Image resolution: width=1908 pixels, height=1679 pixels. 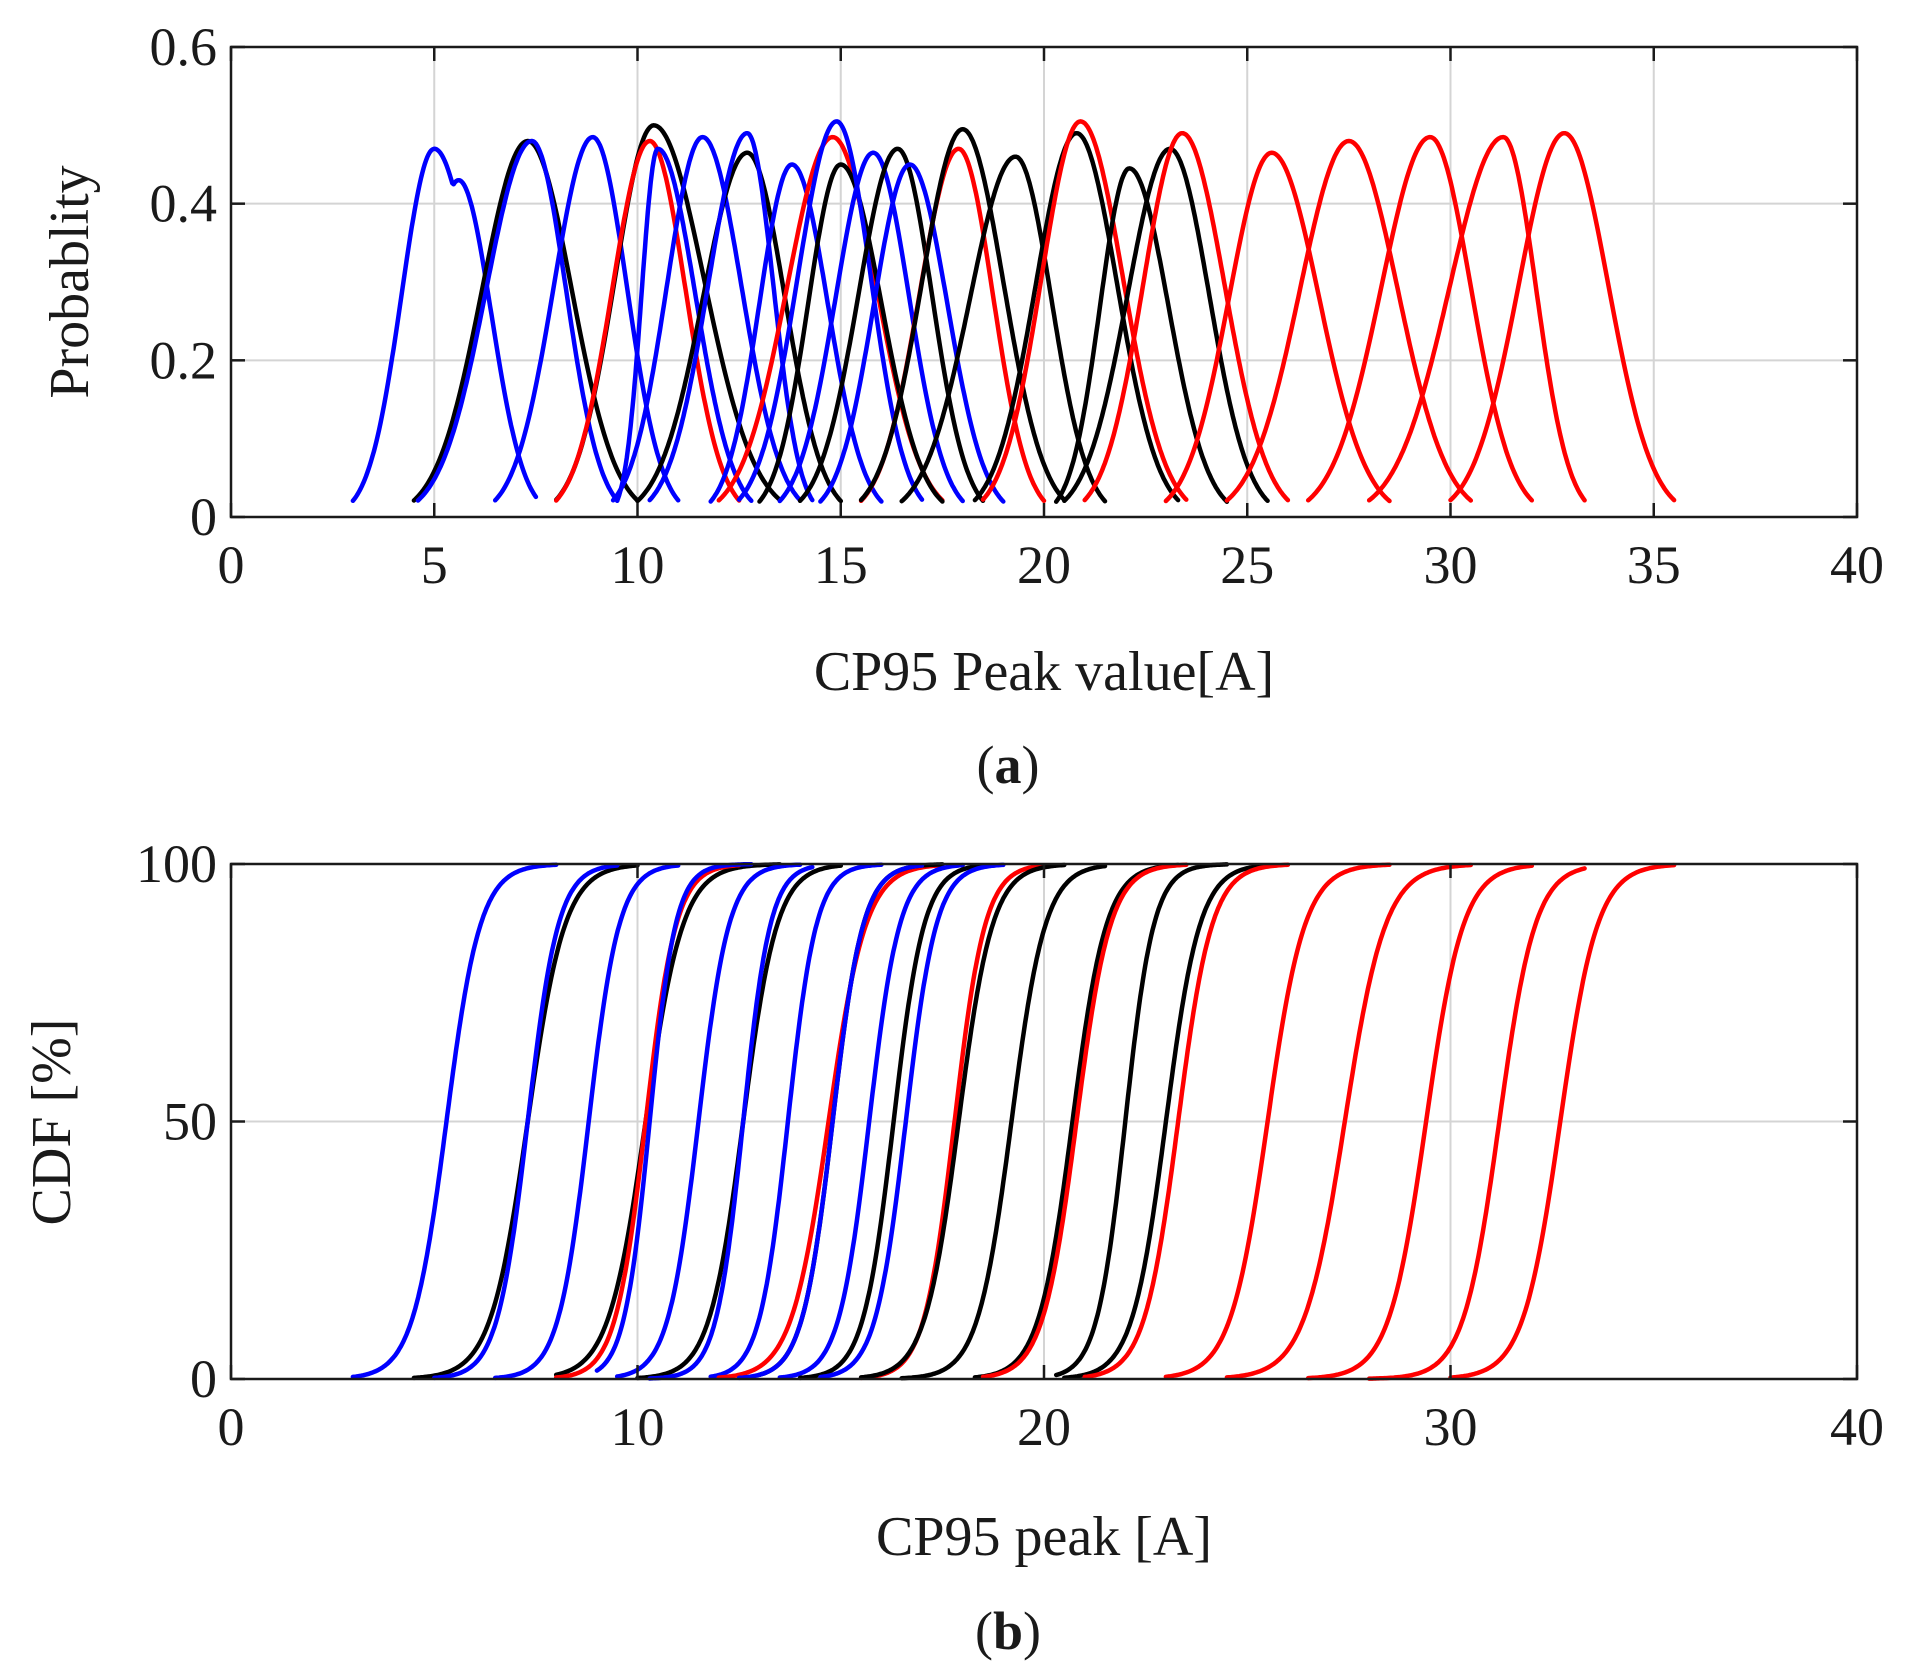 I want to click on panel-a-x-tick-label: 5, so click(x=434, y=565).